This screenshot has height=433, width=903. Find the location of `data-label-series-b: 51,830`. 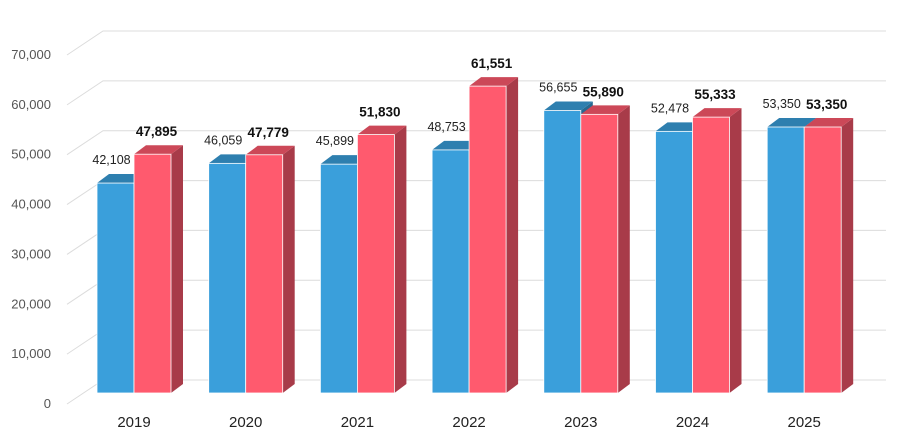

data-label-series-b: 51,830 is located at coordinates (379, 112).